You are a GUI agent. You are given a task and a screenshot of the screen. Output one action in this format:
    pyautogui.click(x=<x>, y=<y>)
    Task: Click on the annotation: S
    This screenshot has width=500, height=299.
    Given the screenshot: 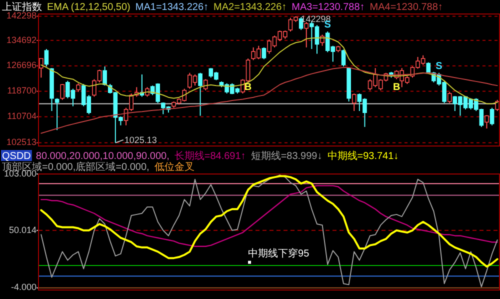 What is the action you would take?
    pyautogui.click(x=439, y=66)
    